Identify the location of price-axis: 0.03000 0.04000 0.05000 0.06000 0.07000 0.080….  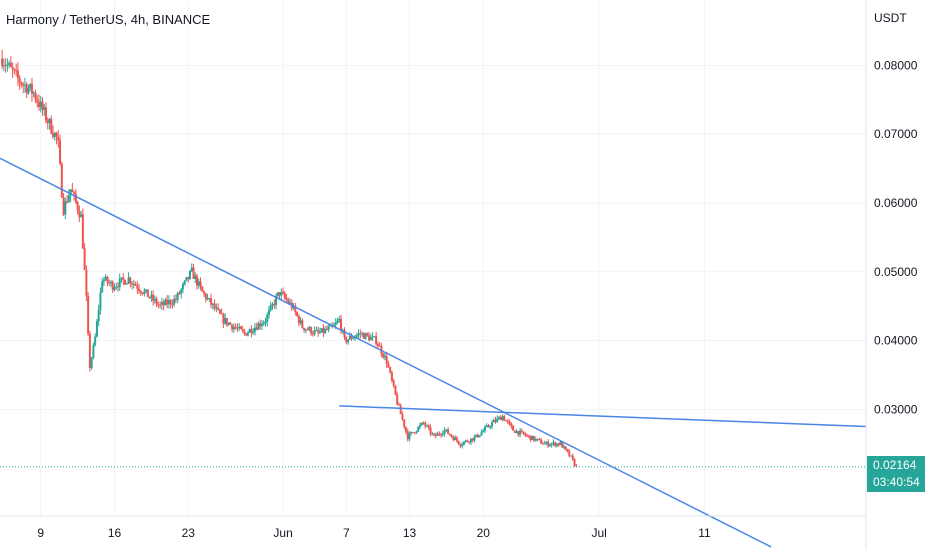
(896, 237).